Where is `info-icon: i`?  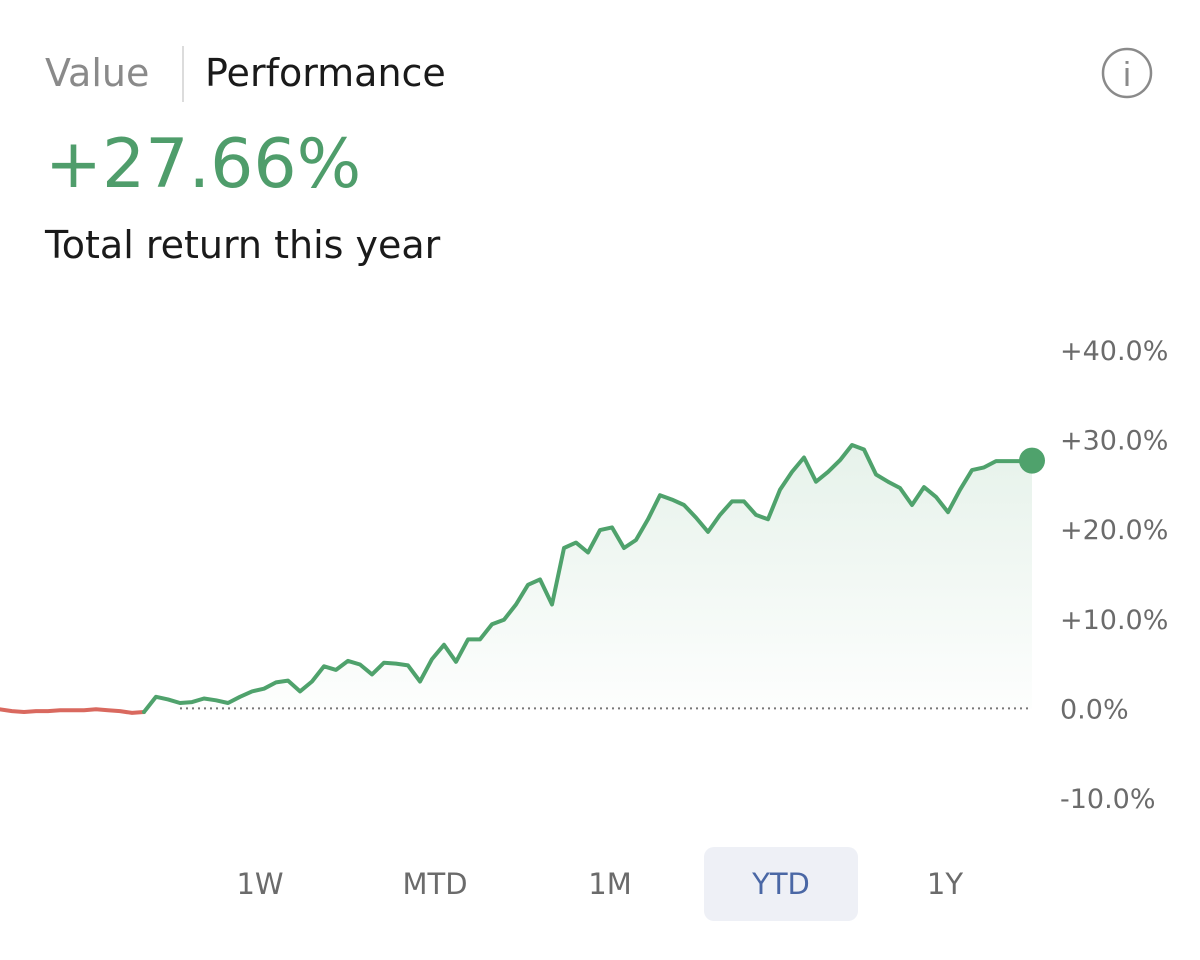 info-icon: i is located at coordinates (1127, 75).